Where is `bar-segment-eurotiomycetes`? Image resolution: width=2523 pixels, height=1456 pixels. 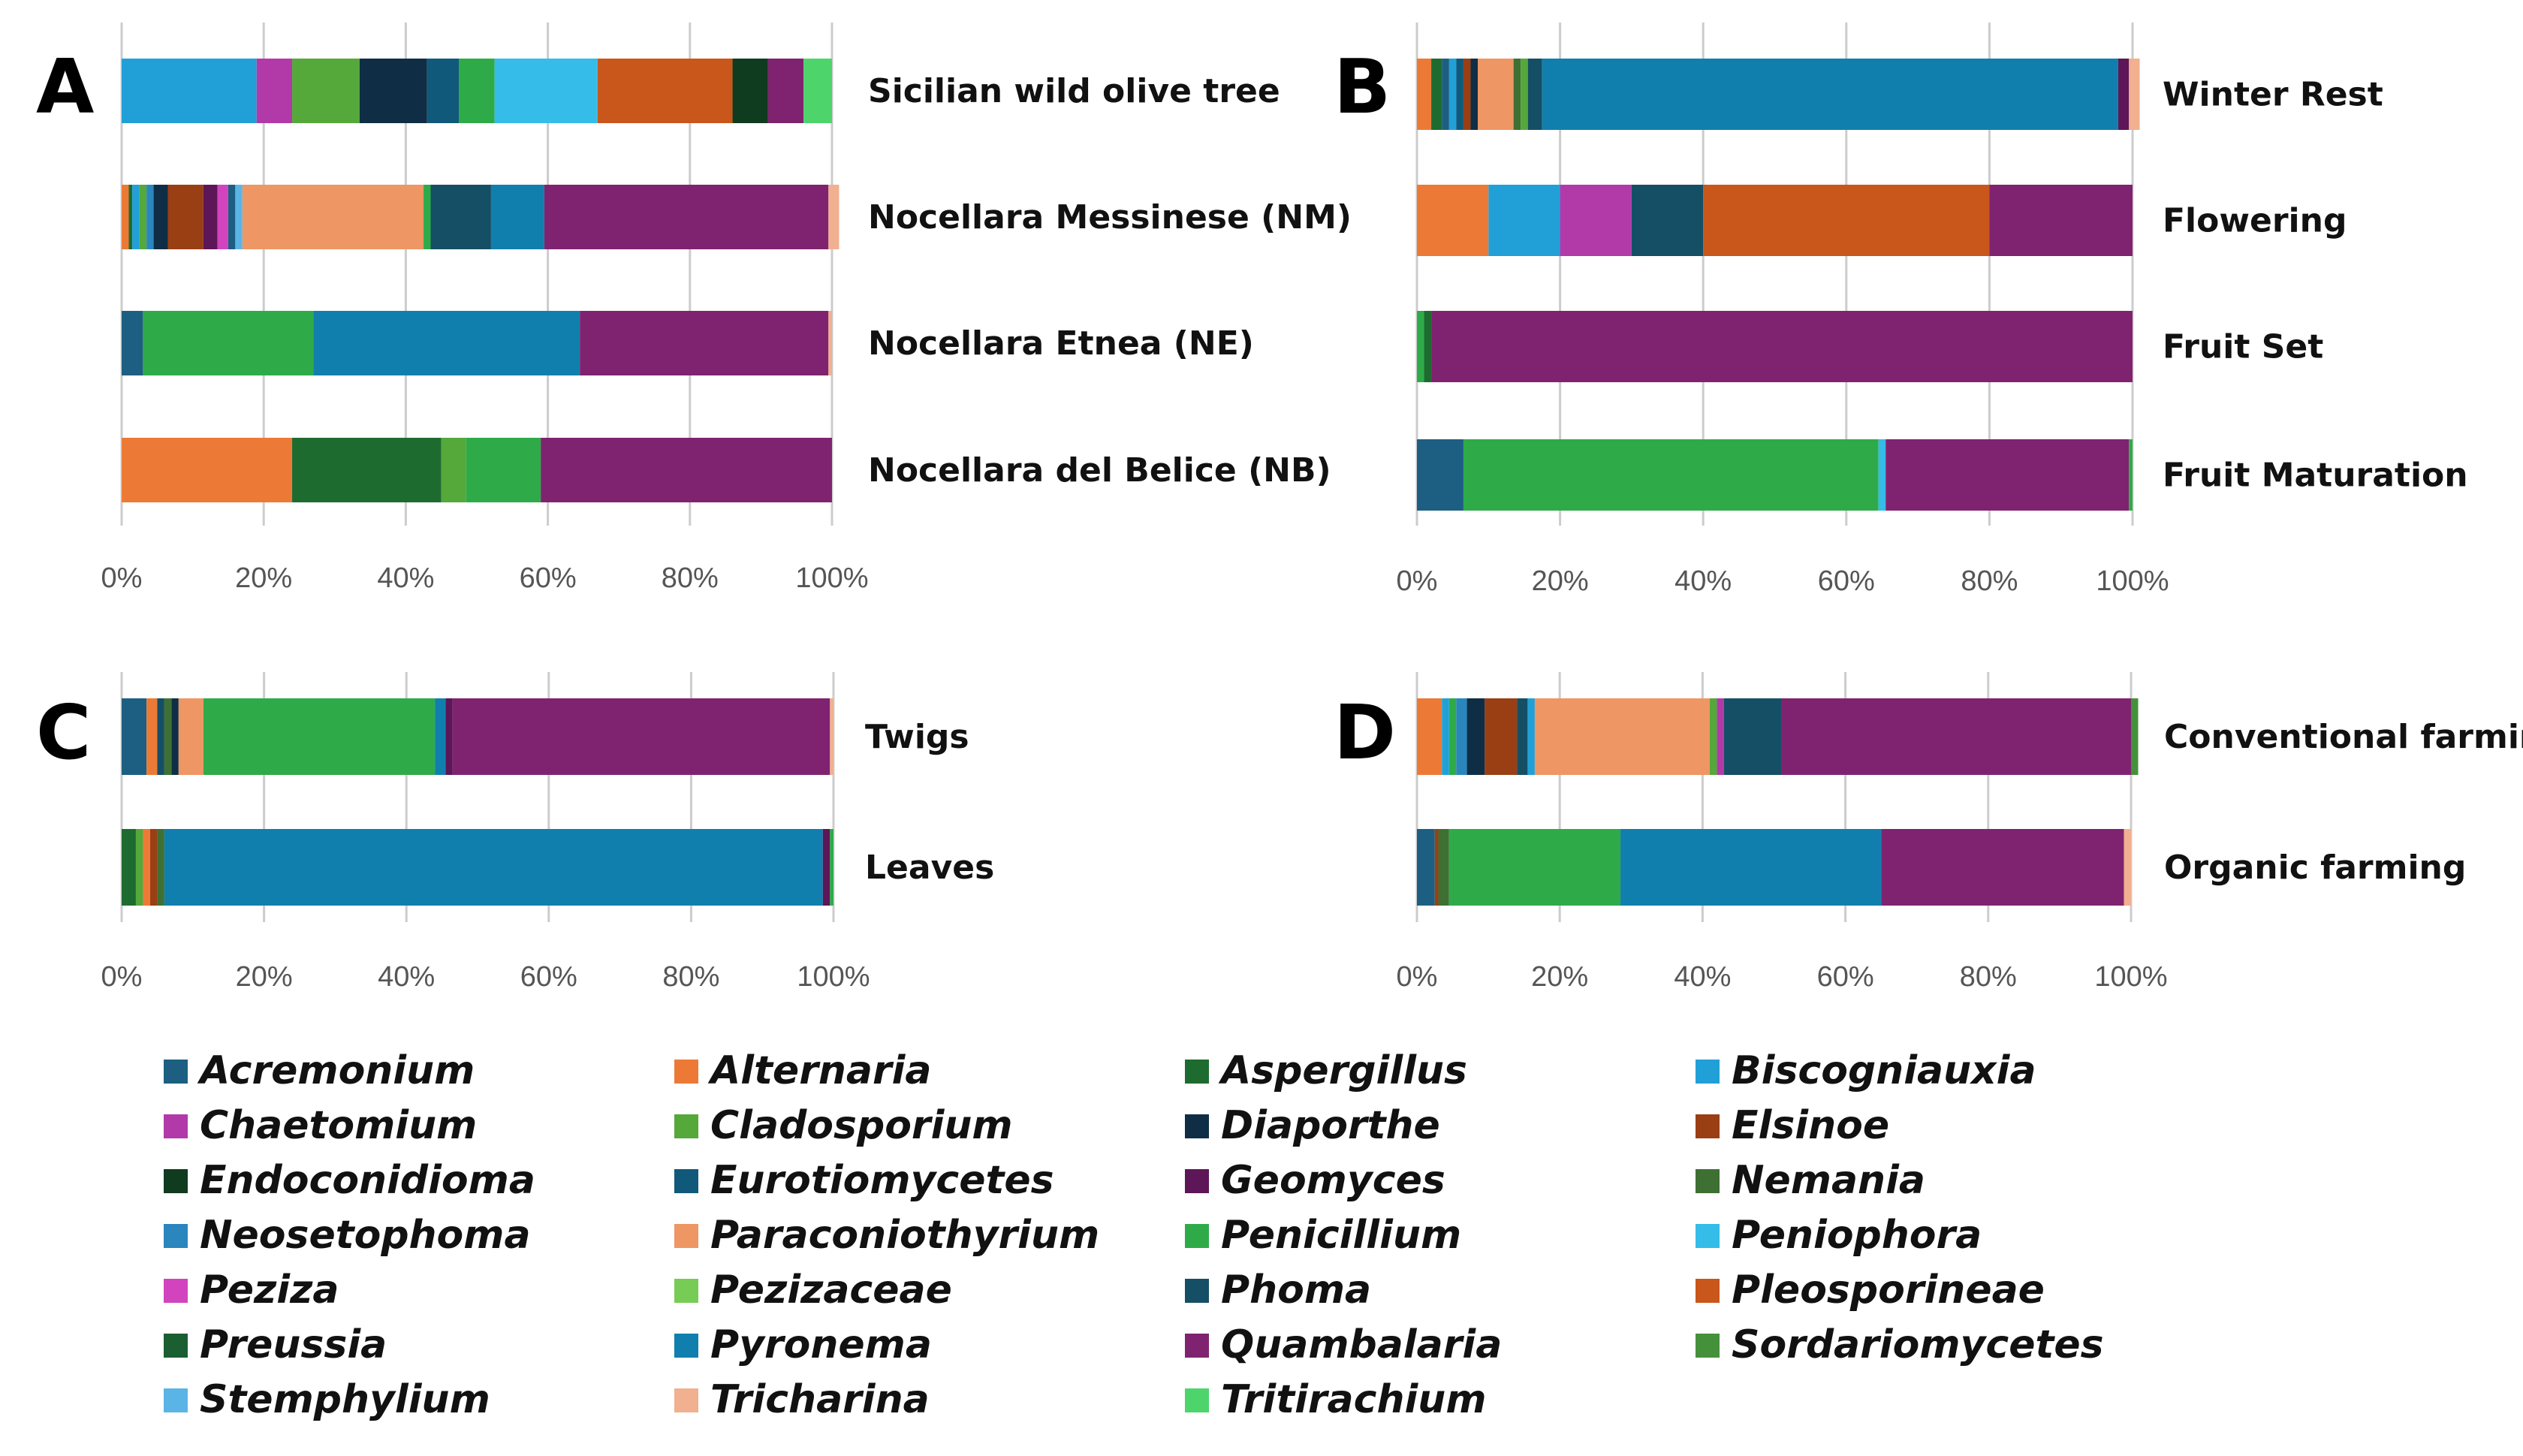
bar-segment-eurotiomycetes is located at coordinates (1459, 94).